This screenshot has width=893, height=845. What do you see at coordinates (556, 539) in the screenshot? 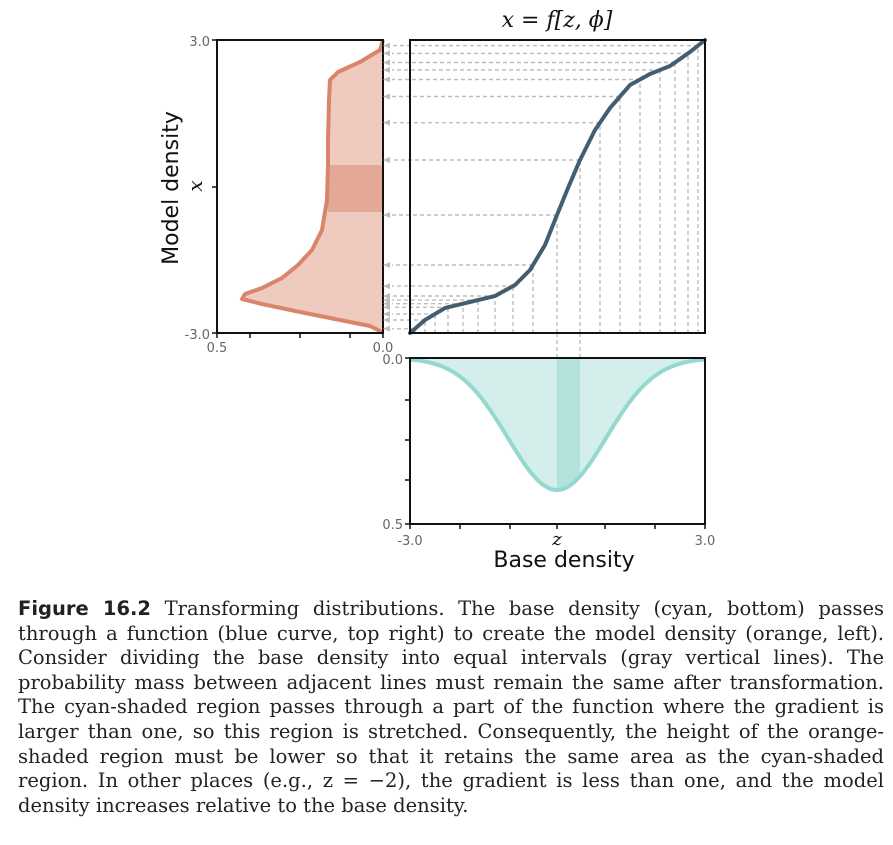
I see `base-density-var: z` at bounding box center [556, 539].